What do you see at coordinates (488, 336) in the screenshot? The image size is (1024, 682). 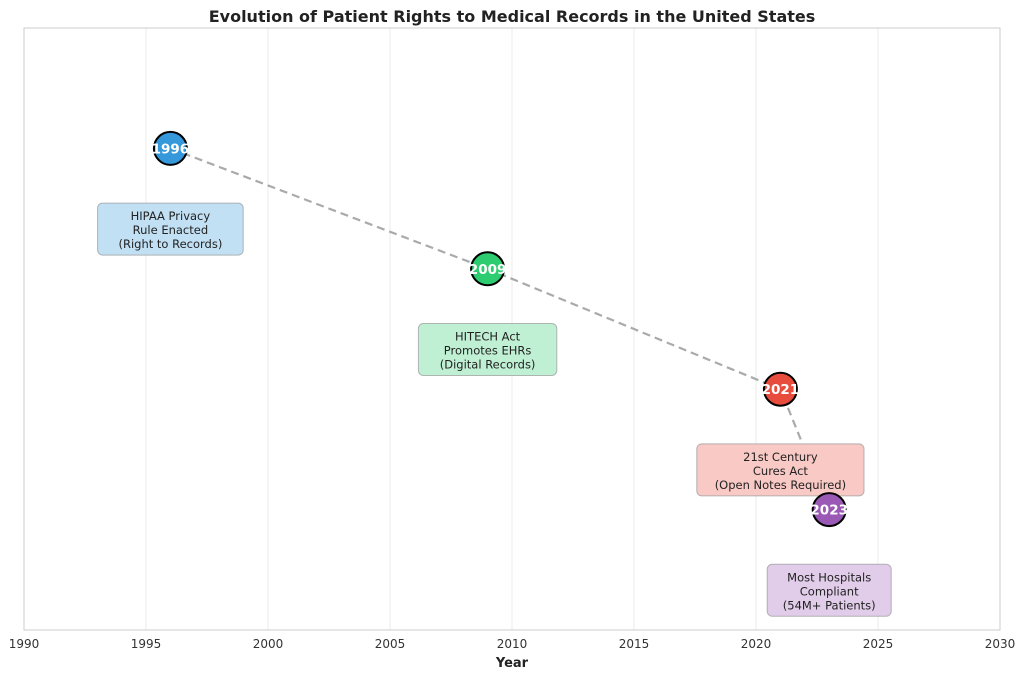 I see `annotation-text: HITECH Act` at bounding box center [488, 336].